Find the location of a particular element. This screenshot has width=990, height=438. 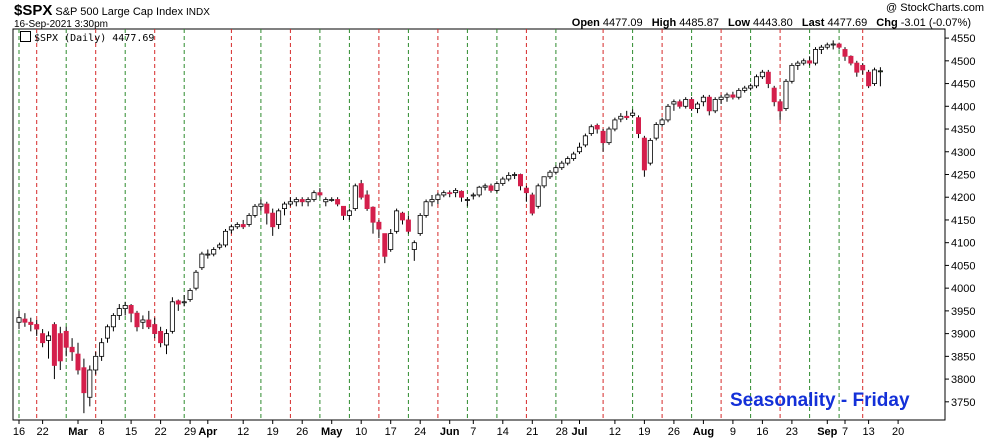

watermark: @ StockCharts.com is located at coordinates (935, 8).